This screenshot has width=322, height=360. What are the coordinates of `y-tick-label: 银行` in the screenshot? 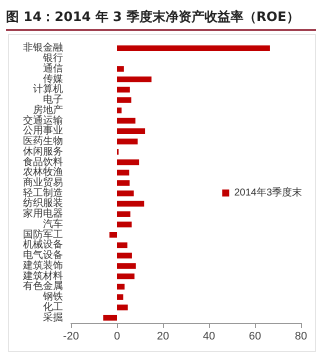 It's located at (52, 58).